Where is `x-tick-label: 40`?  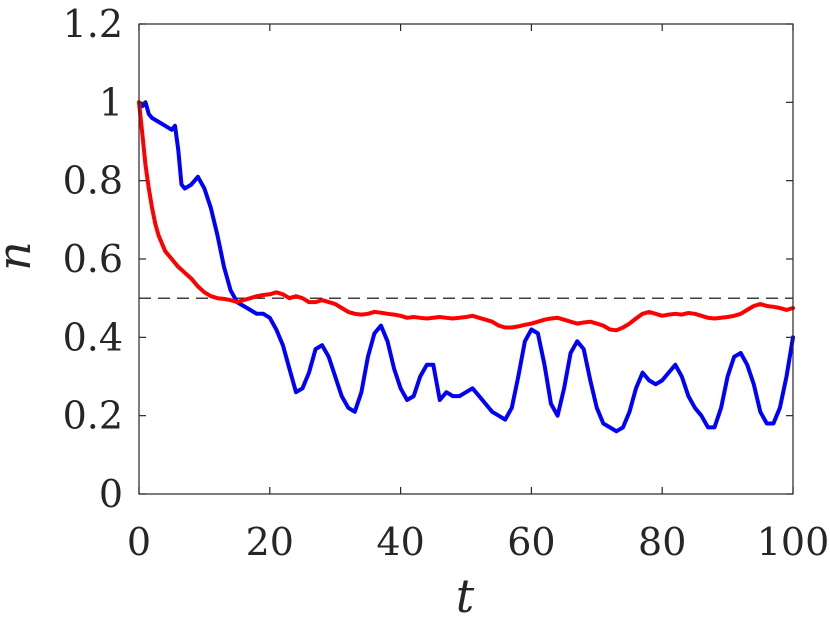
x-tick-label: 40 is located at coordinates (400, 542).